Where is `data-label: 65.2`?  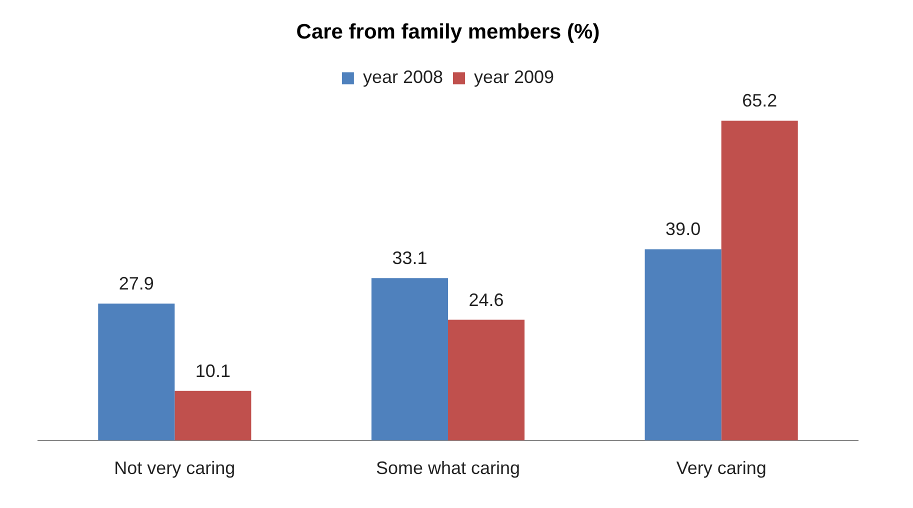 data-label: 65.2 is located at coordinates (760, 100).